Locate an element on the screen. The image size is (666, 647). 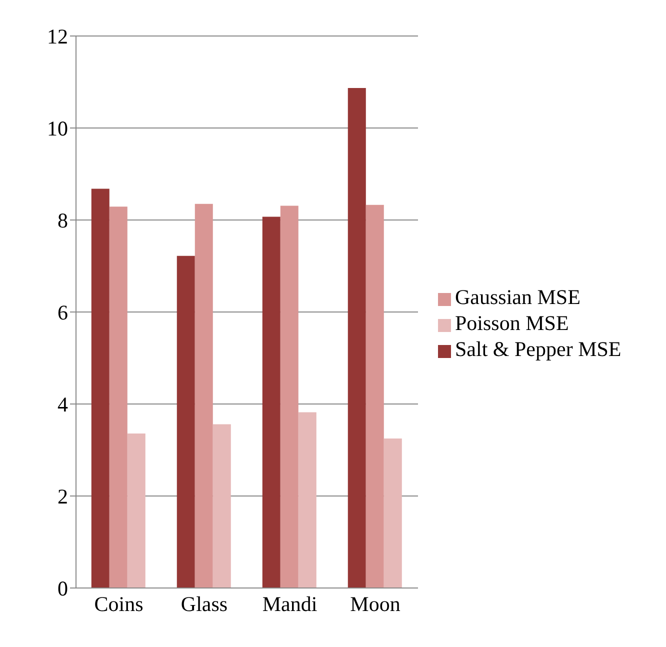
legend-label: Poisson MSE is located at coordinates (512, 323).